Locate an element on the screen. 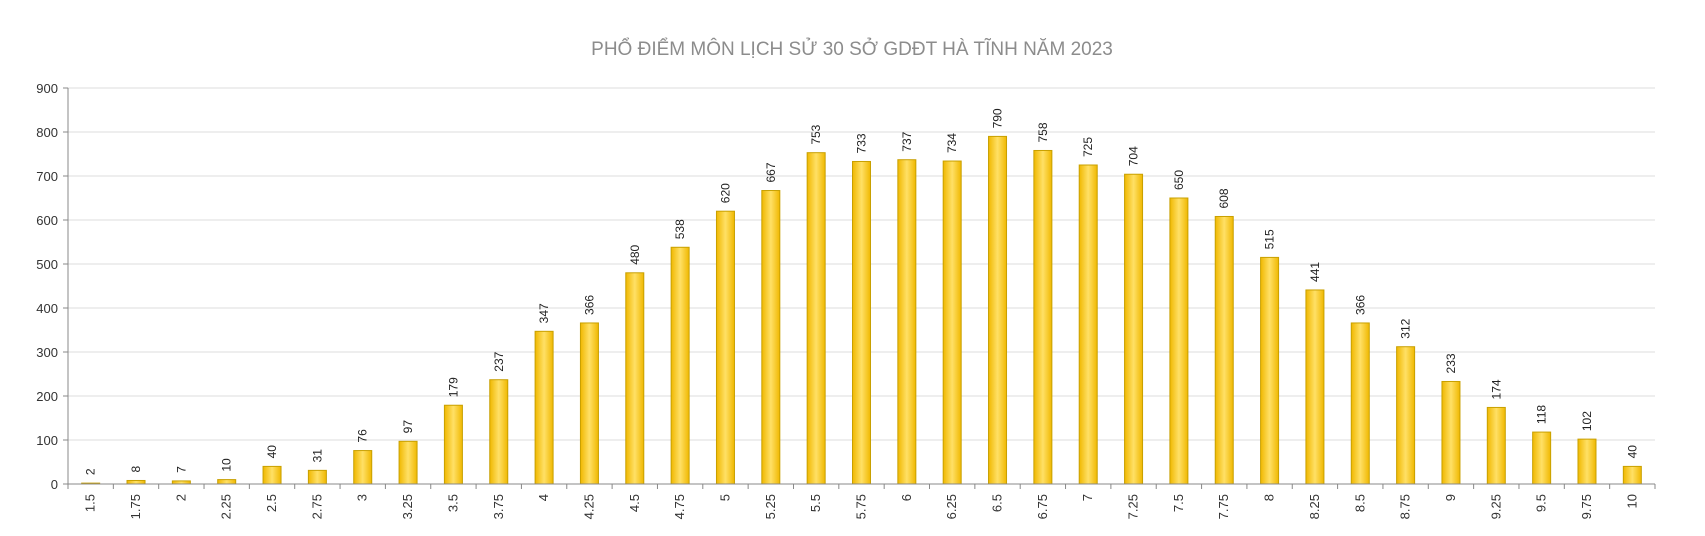  y-tick-label: 100 is located at coordinates (47, 440).